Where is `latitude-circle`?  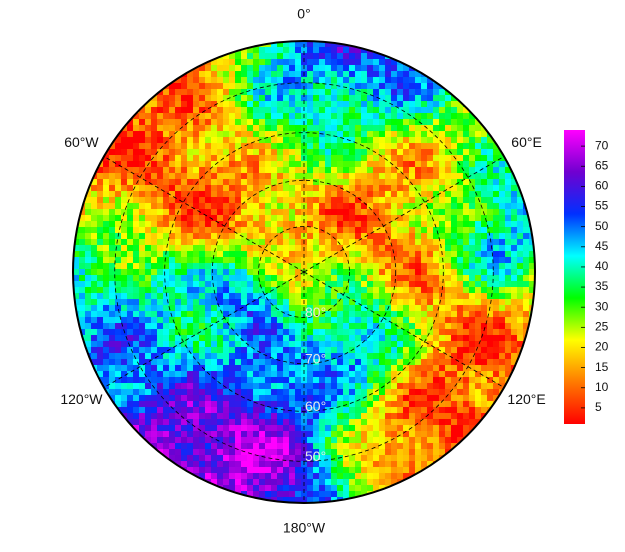
latitude-circle is located at coordinates (304, 272).